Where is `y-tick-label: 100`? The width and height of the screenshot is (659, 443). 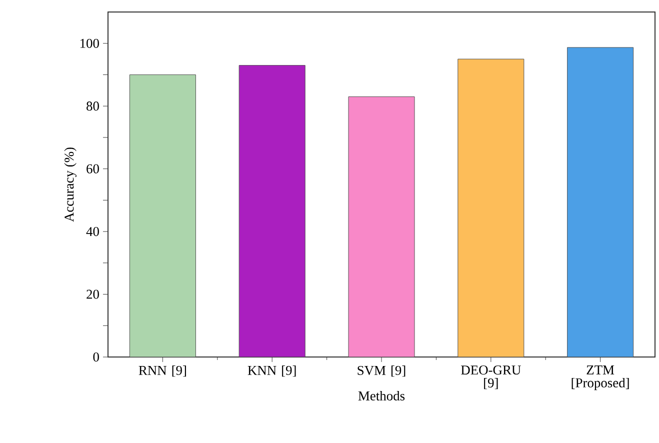
y-tick-label: 100 is located at coordinates (89, 43).